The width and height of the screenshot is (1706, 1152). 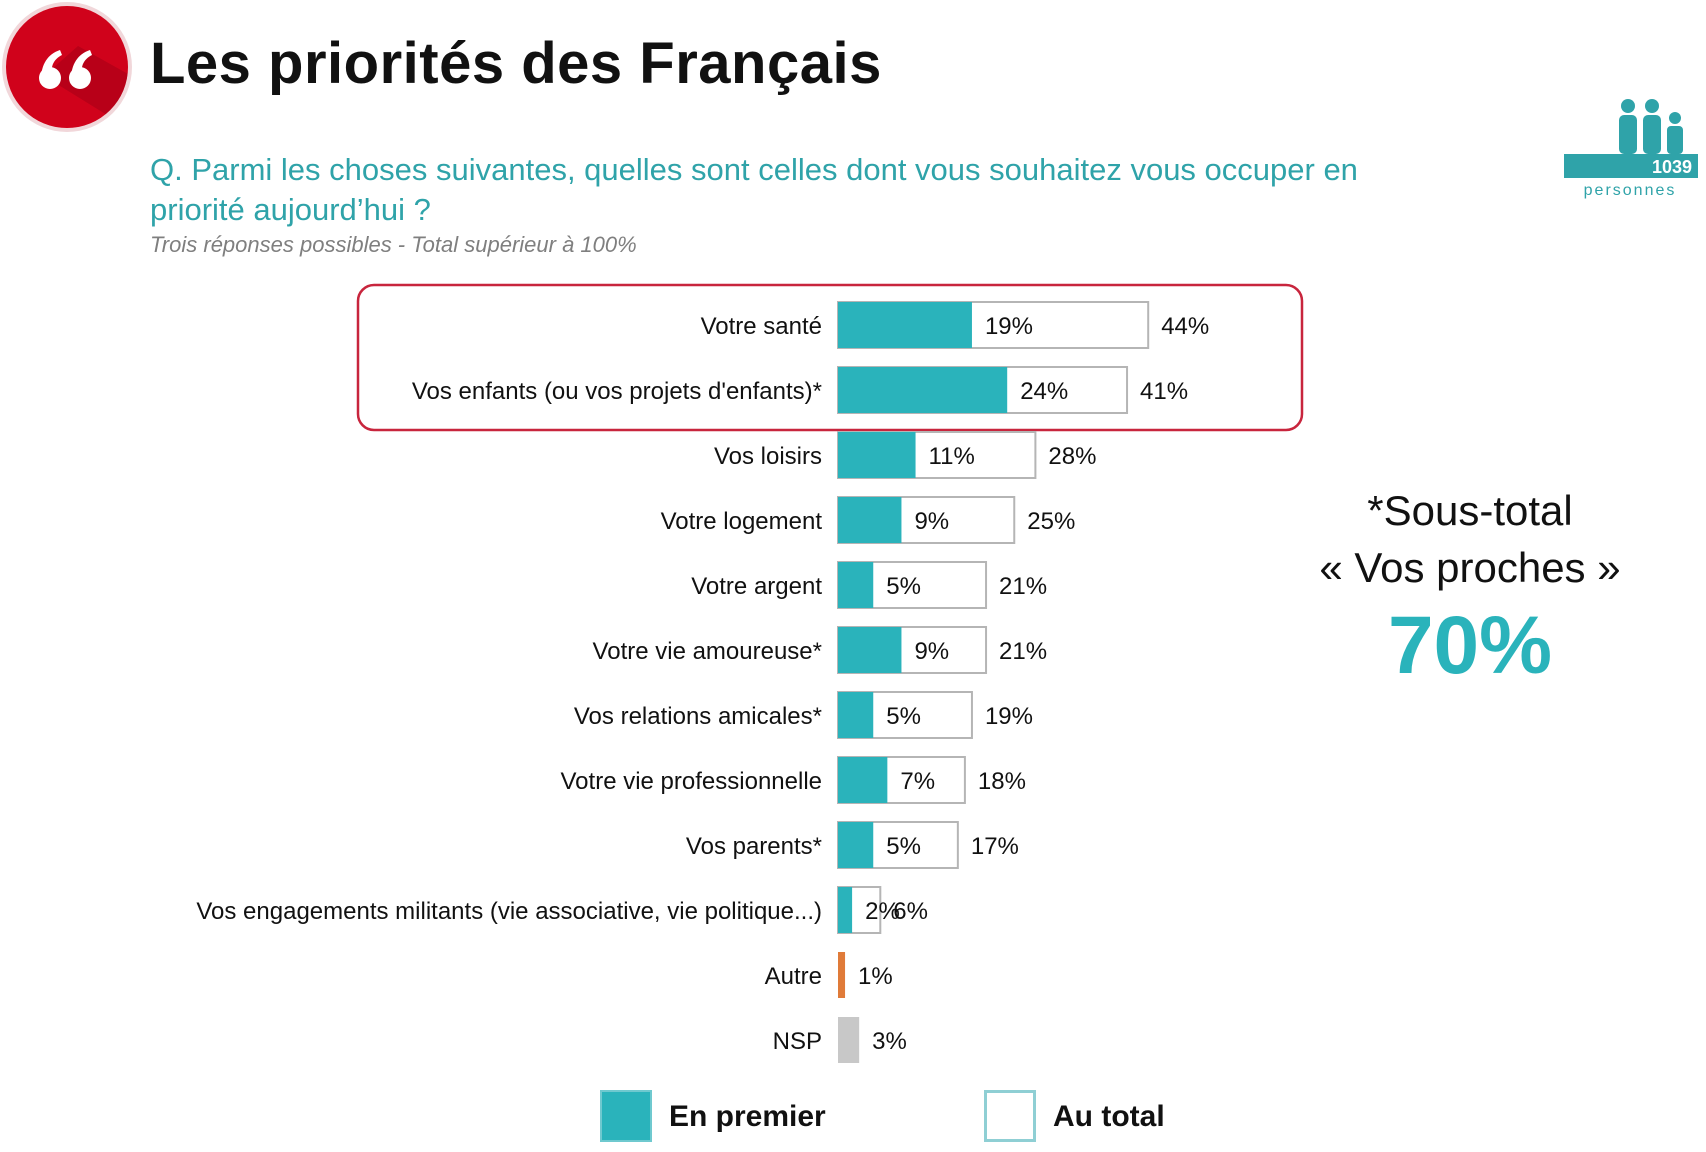 I want to click on bar-en-premier-votre-argent, so click(x=856, y=585).